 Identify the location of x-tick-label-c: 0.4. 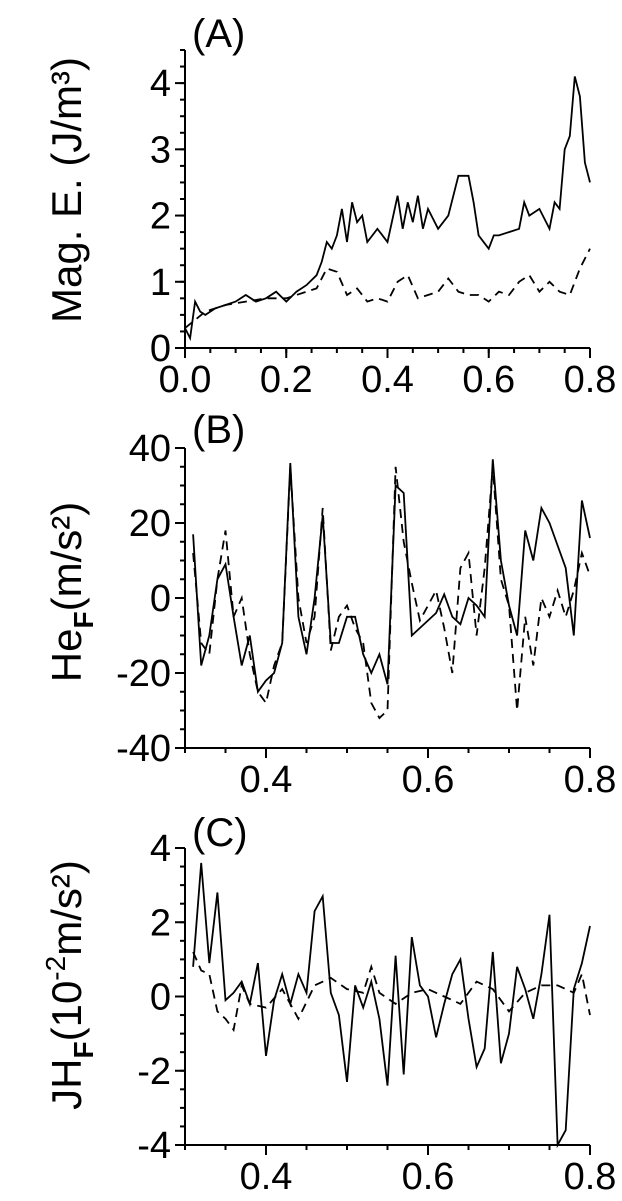
(266, 1177).